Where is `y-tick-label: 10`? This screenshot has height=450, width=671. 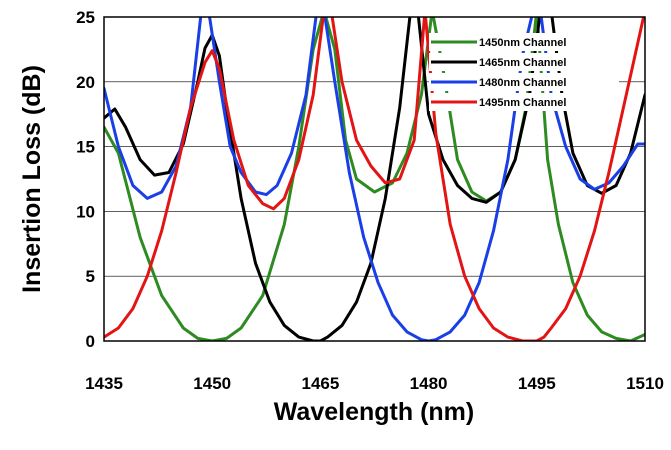 y-tick-label: 10 is located at coordinates (85, 211).